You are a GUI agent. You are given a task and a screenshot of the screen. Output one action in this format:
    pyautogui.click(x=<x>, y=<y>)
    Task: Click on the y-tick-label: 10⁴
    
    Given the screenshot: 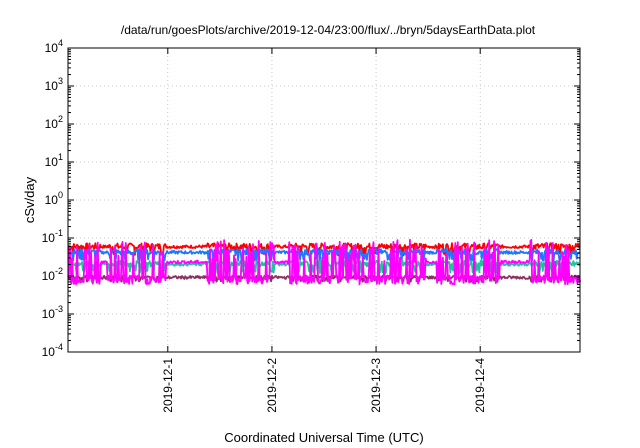 What is the action you would take?
    pyautogui.click(x=54, y=46)
    